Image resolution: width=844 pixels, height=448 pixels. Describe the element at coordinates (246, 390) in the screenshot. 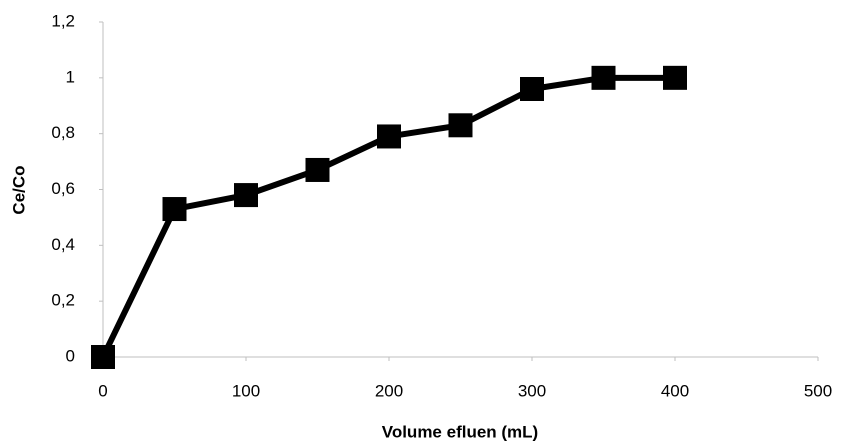

I see `x-tick-label: 100` at that location.